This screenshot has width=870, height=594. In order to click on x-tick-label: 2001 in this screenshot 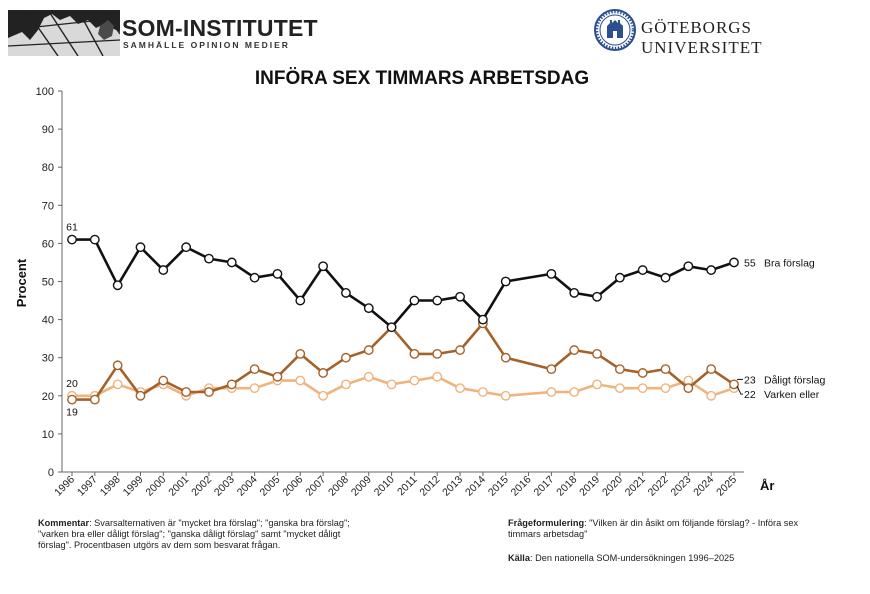, I will do `click(178, 486)`.